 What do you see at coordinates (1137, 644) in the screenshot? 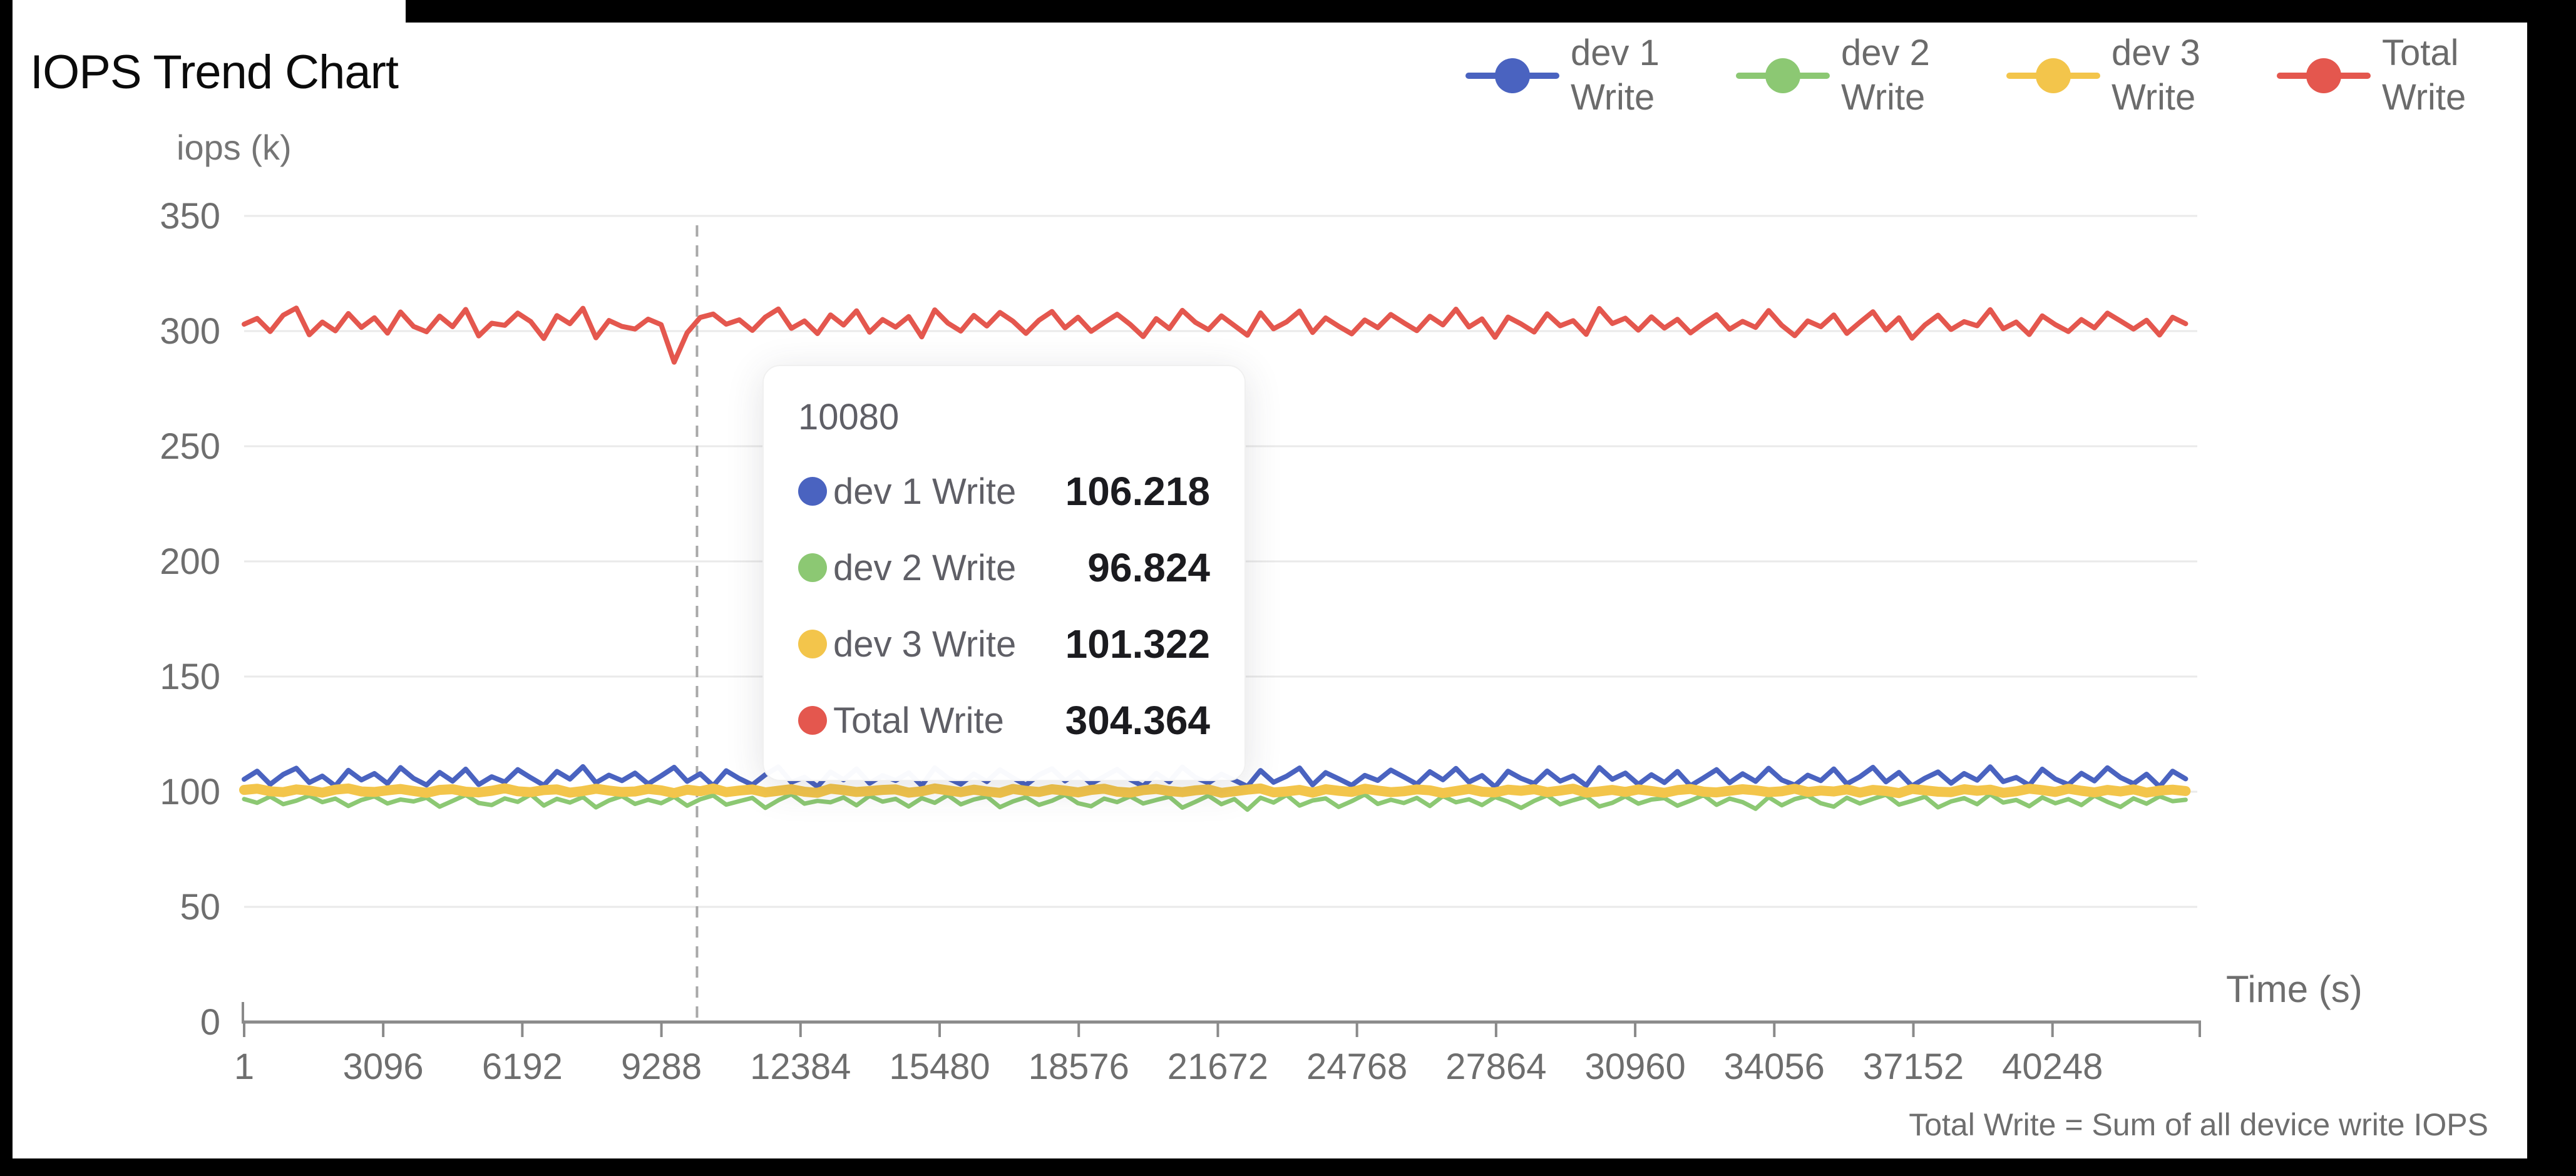
I see `tooltip-series-value: 101.322` at bounding box center [1137, 644].